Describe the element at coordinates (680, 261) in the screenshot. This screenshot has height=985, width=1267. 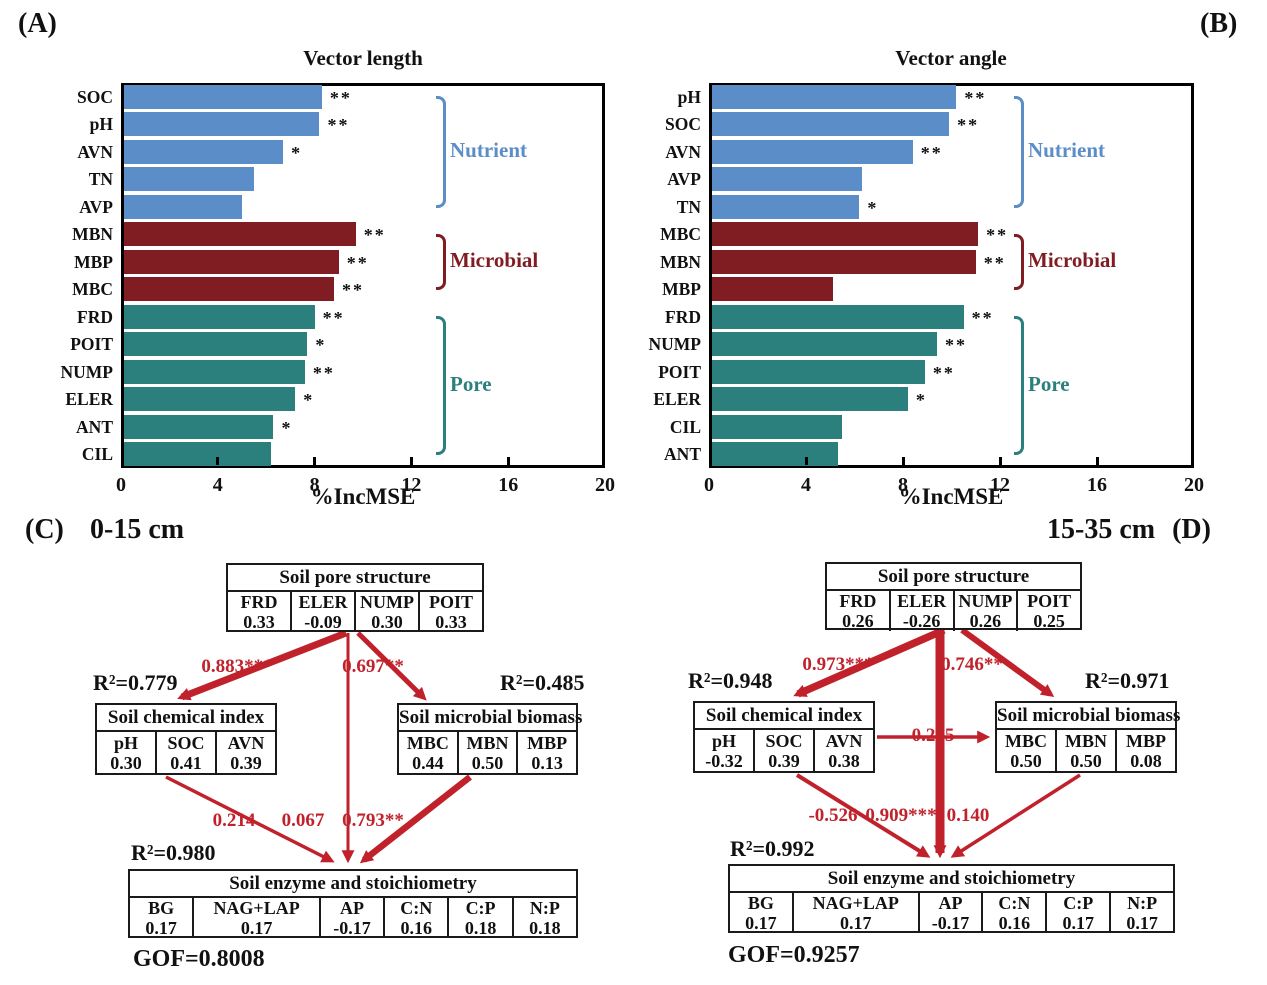
I see `bar-label-MBN: MBN` at that location.